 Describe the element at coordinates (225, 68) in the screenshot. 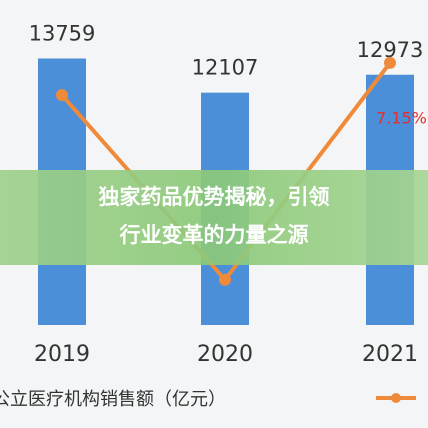

I see `value-label: 12107` at that location.